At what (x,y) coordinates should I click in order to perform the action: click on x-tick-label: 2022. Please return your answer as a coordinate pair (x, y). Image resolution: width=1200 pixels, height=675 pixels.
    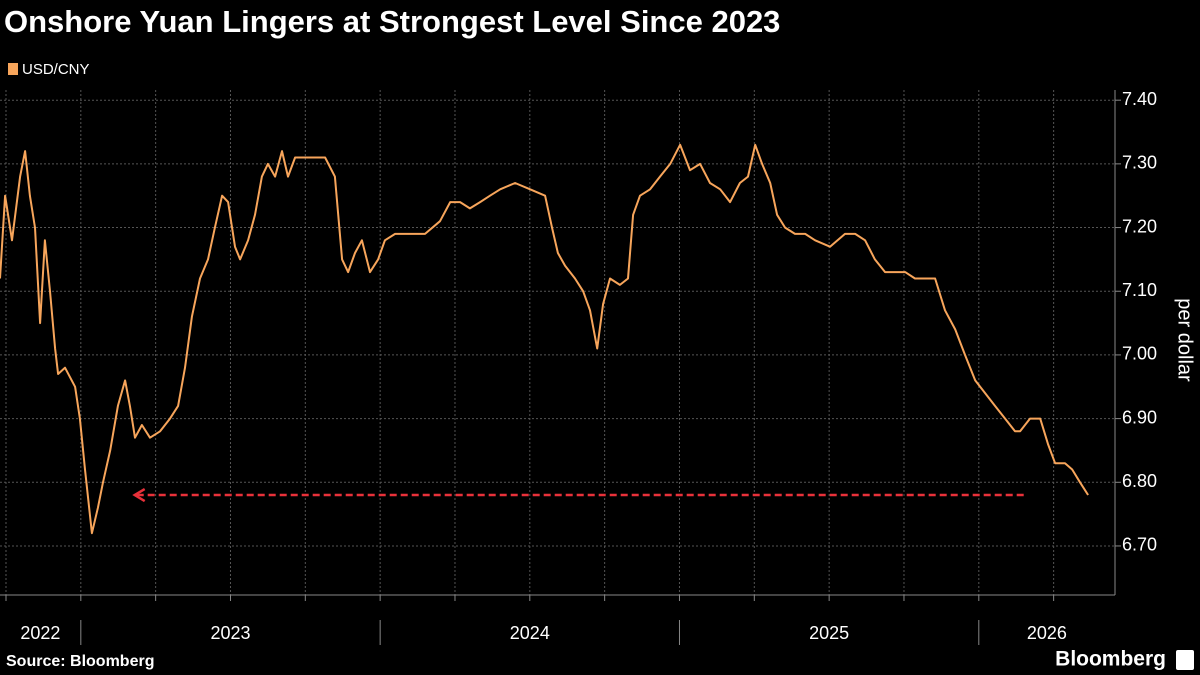
    Looking at the image, I should click on (40, 633).